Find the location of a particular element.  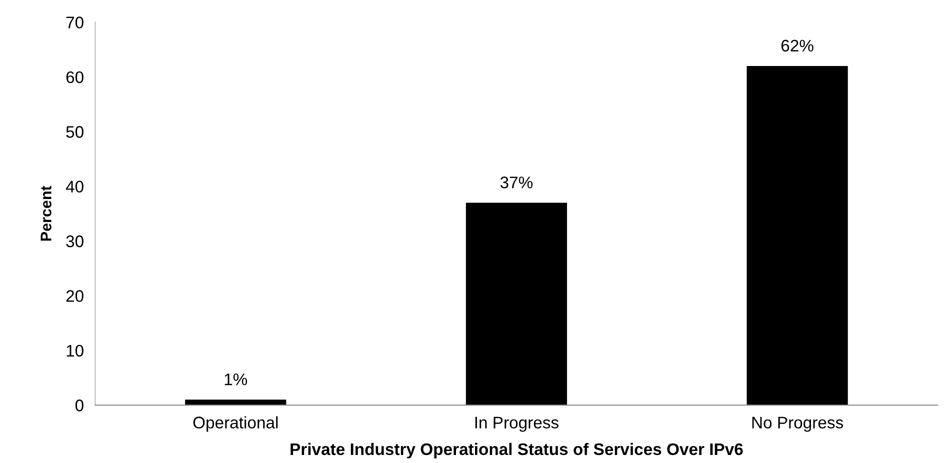

x-axis-title: Private Industry Operational Status of Services Over IPv6 is located at coordinates (516, 450).